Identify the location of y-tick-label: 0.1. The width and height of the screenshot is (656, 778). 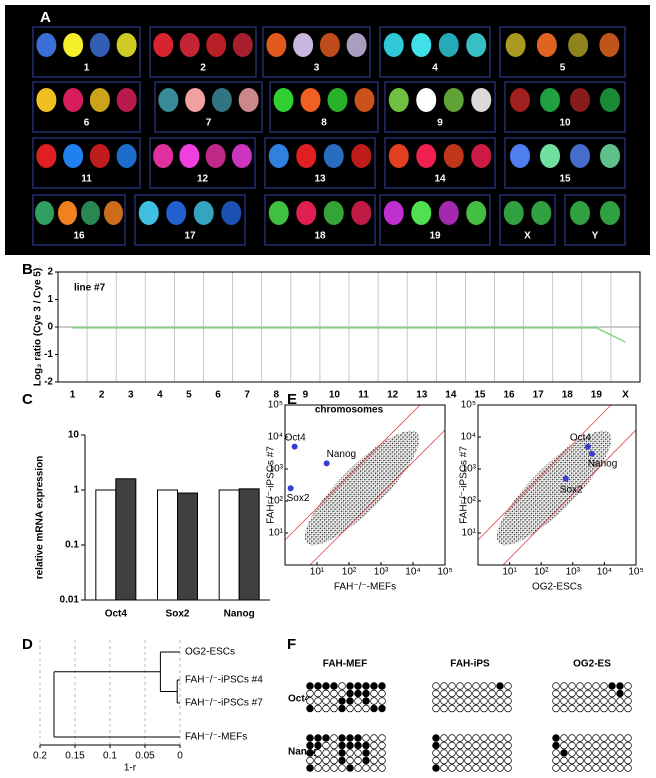
(72, 545).